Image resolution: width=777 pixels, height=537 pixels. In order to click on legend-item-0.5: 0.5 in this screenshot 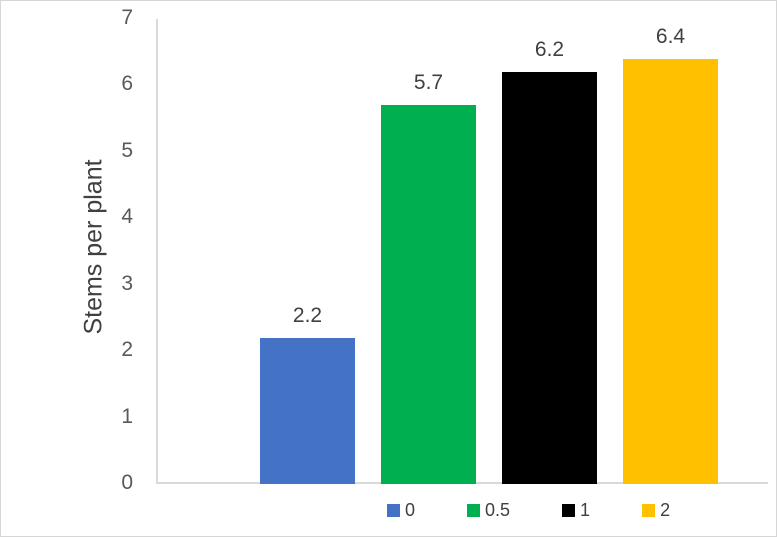, I will do `click(488, 510)`.